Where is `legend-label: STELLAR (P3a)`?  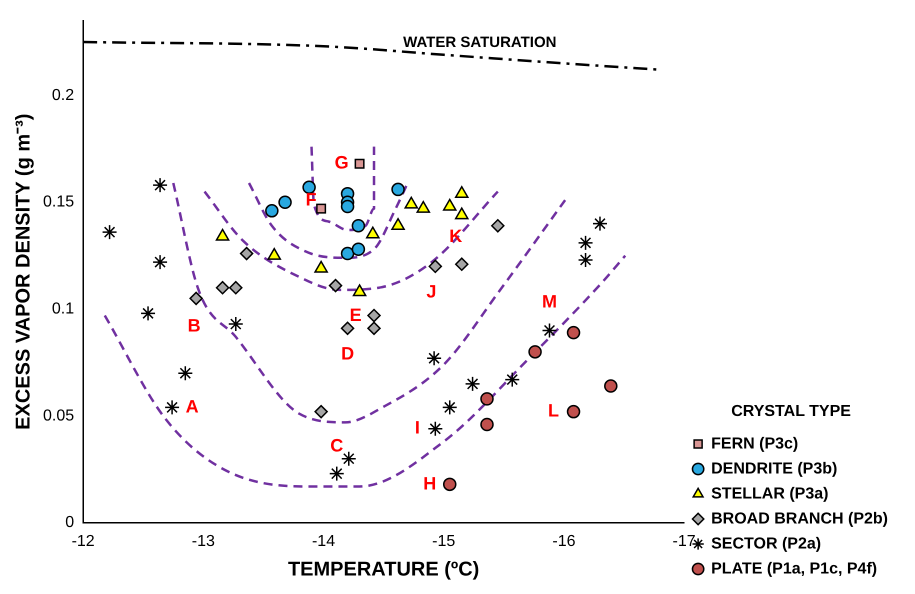 legend-label: STELLAR (P3a) is located at coordinates (769, 493).